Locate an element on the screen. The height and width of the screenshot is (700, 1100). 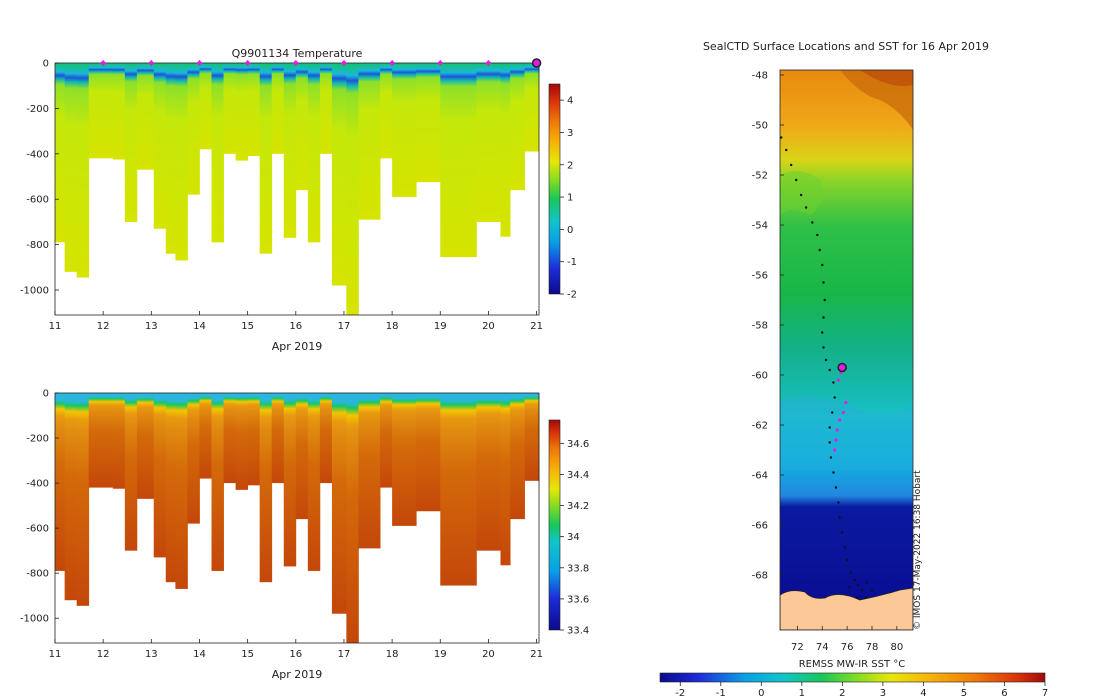
salinity-colorbar-tick-label: 34.4 is located at coordinates (578, 475).